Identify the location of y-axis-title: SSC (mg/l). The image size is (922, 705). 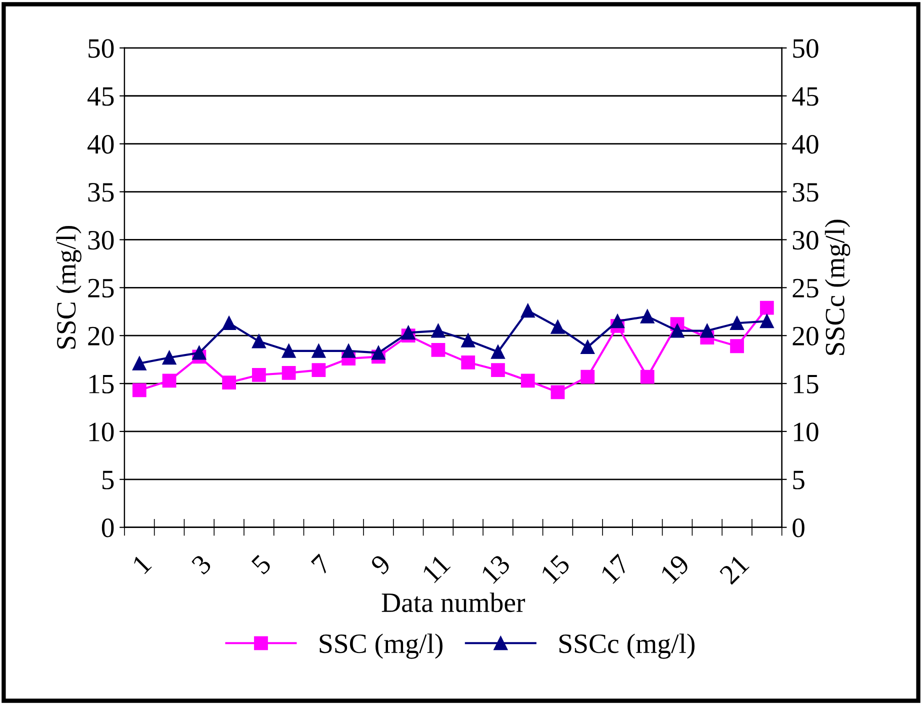
(69, 287).